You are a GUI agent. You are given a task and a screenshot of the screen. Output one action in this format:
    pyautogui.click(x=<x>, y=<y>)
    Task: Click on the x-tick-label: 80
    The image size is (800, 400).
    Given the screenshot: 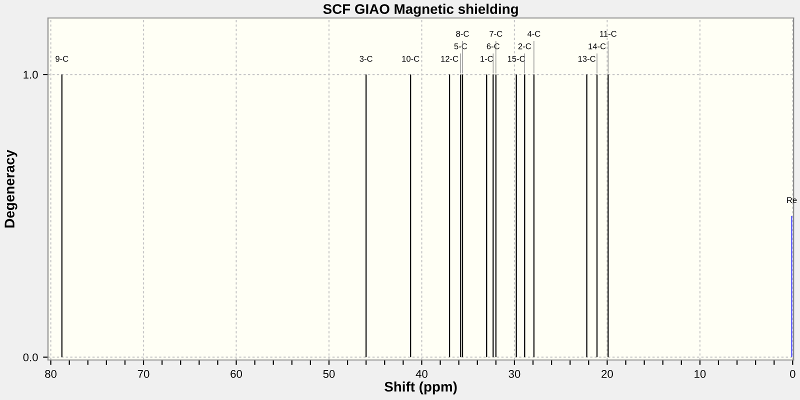 What is the action you would take?
    pyautogui.click(x=51, y=374)
    